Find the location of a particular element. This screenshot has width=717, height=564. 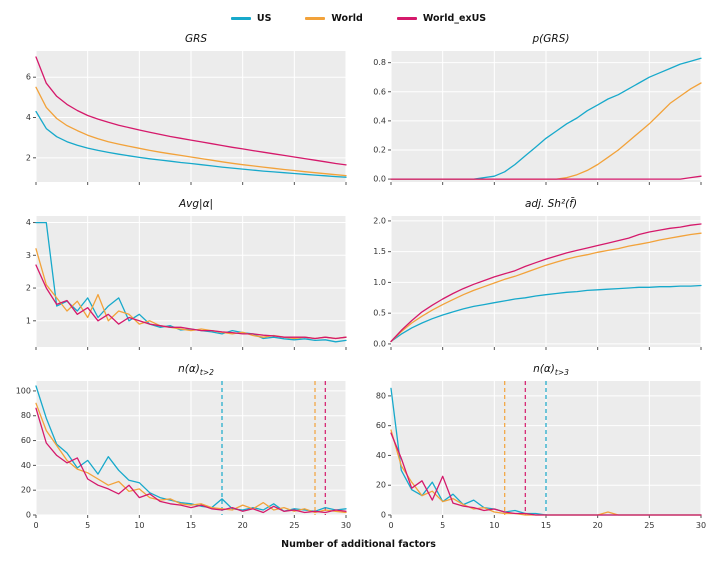

panel-n-alpha-t2: n(α)t>2 0 20 40 60 80 100 0 5 10 15 20 25 30 is located at coordinates (181, 448).